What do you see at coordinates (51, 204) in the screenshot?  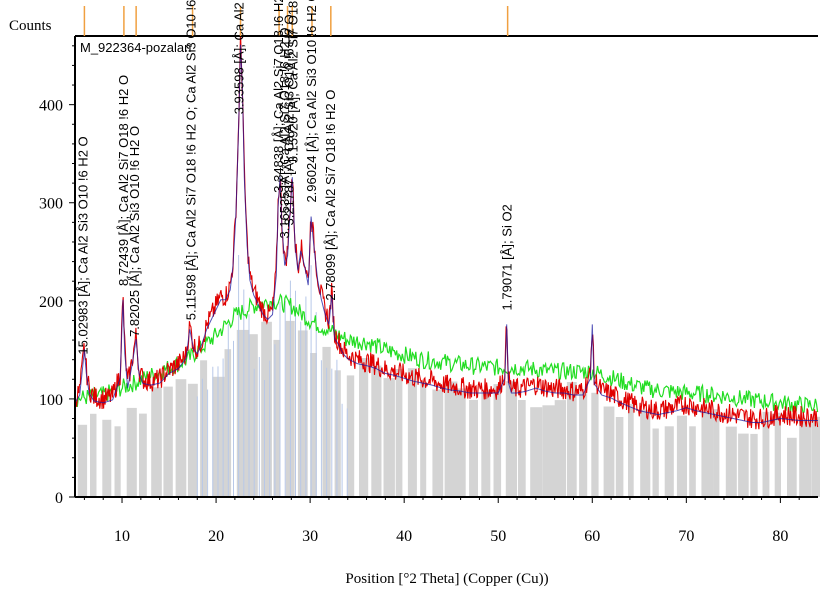 I see `y-tick-label: 300` at bounding box center [51, 204].